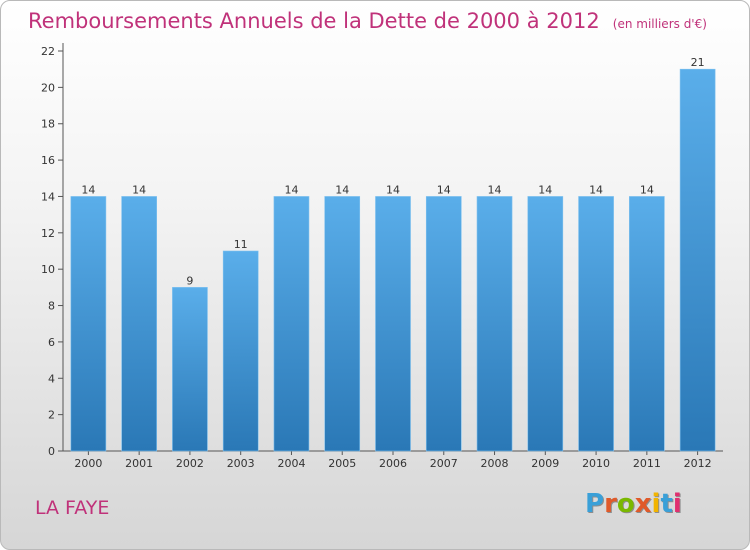 This screenshot has width=750, height=550. I want to click on data-label: 11, so click(241, 244).